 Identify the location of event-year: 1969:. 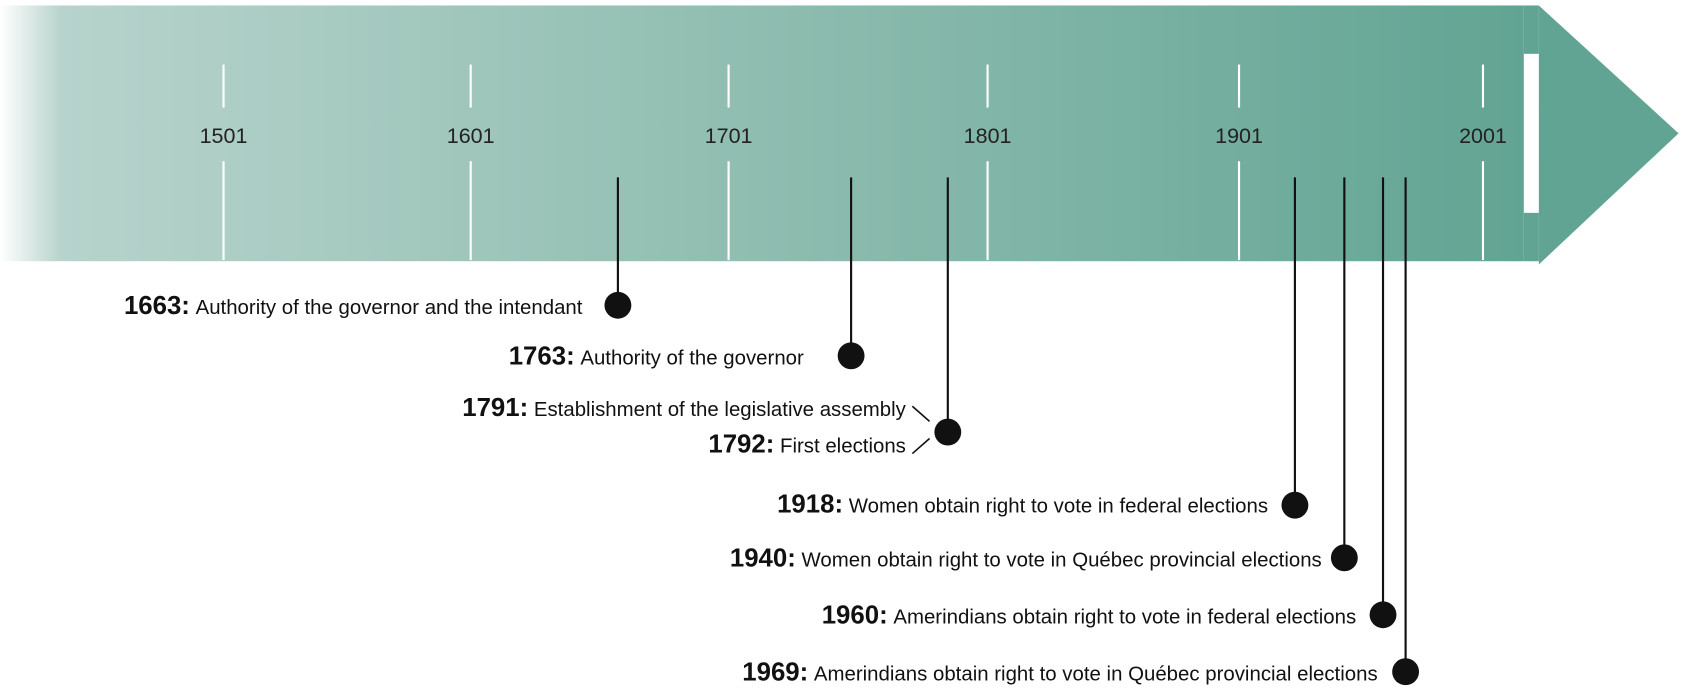
(775, 672).